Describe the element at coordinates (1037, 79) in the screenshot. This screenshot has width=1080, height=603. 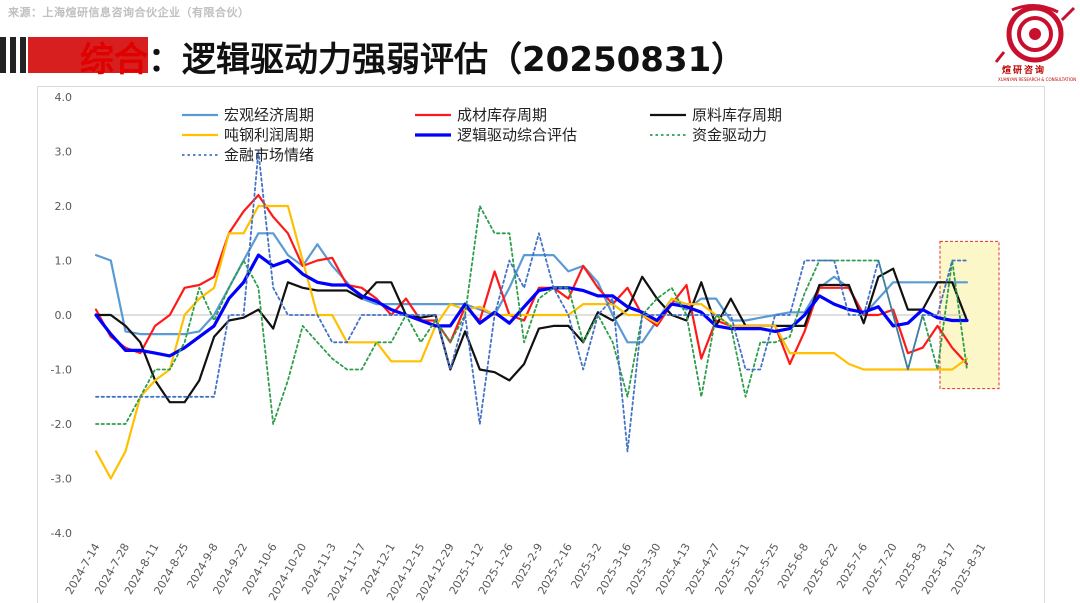
I see `logo-subtext: XUANYAN RESEARCH & CONSULTATION` at that location.